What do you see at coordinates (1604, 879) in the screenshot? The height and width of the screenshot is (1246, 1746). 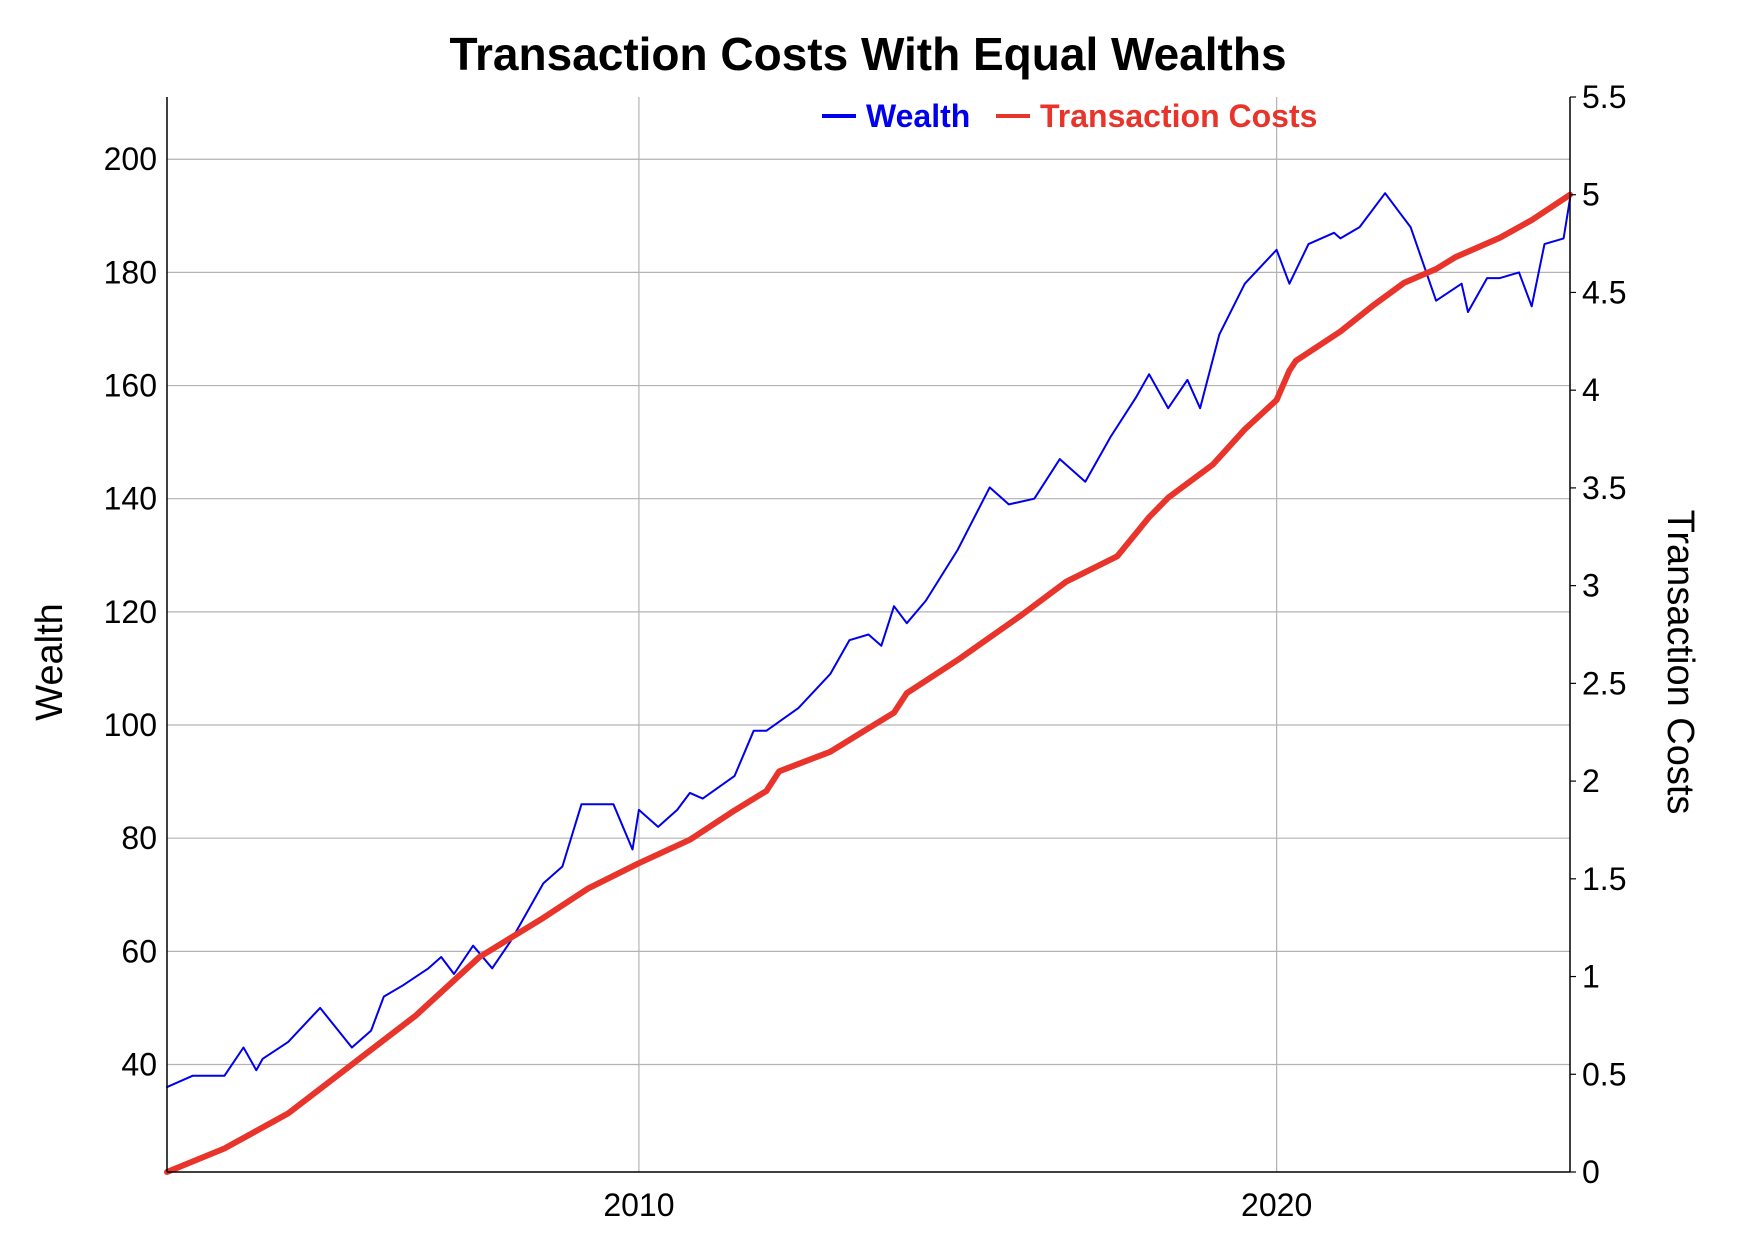 I see `y2-tick-label-1.5: 1.5` at bounding box center [1604, 879].